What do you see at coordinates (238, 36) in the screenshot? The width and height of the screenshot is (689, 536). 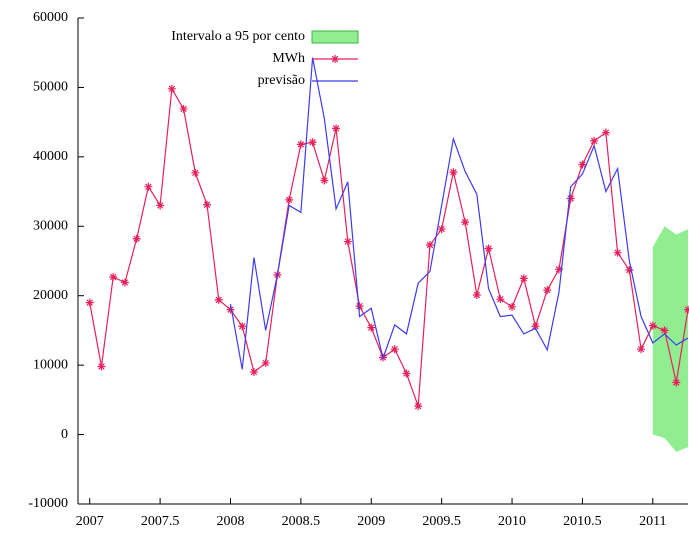 I see `legend-label: Intervalo a 95 por cento` at bounding box center [238, 36].